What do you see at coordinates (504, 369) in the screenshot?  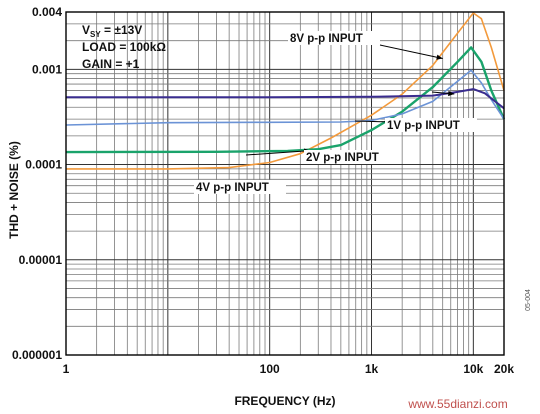 I see `x-tick-label: 20k` at bounding box center [504, 369].